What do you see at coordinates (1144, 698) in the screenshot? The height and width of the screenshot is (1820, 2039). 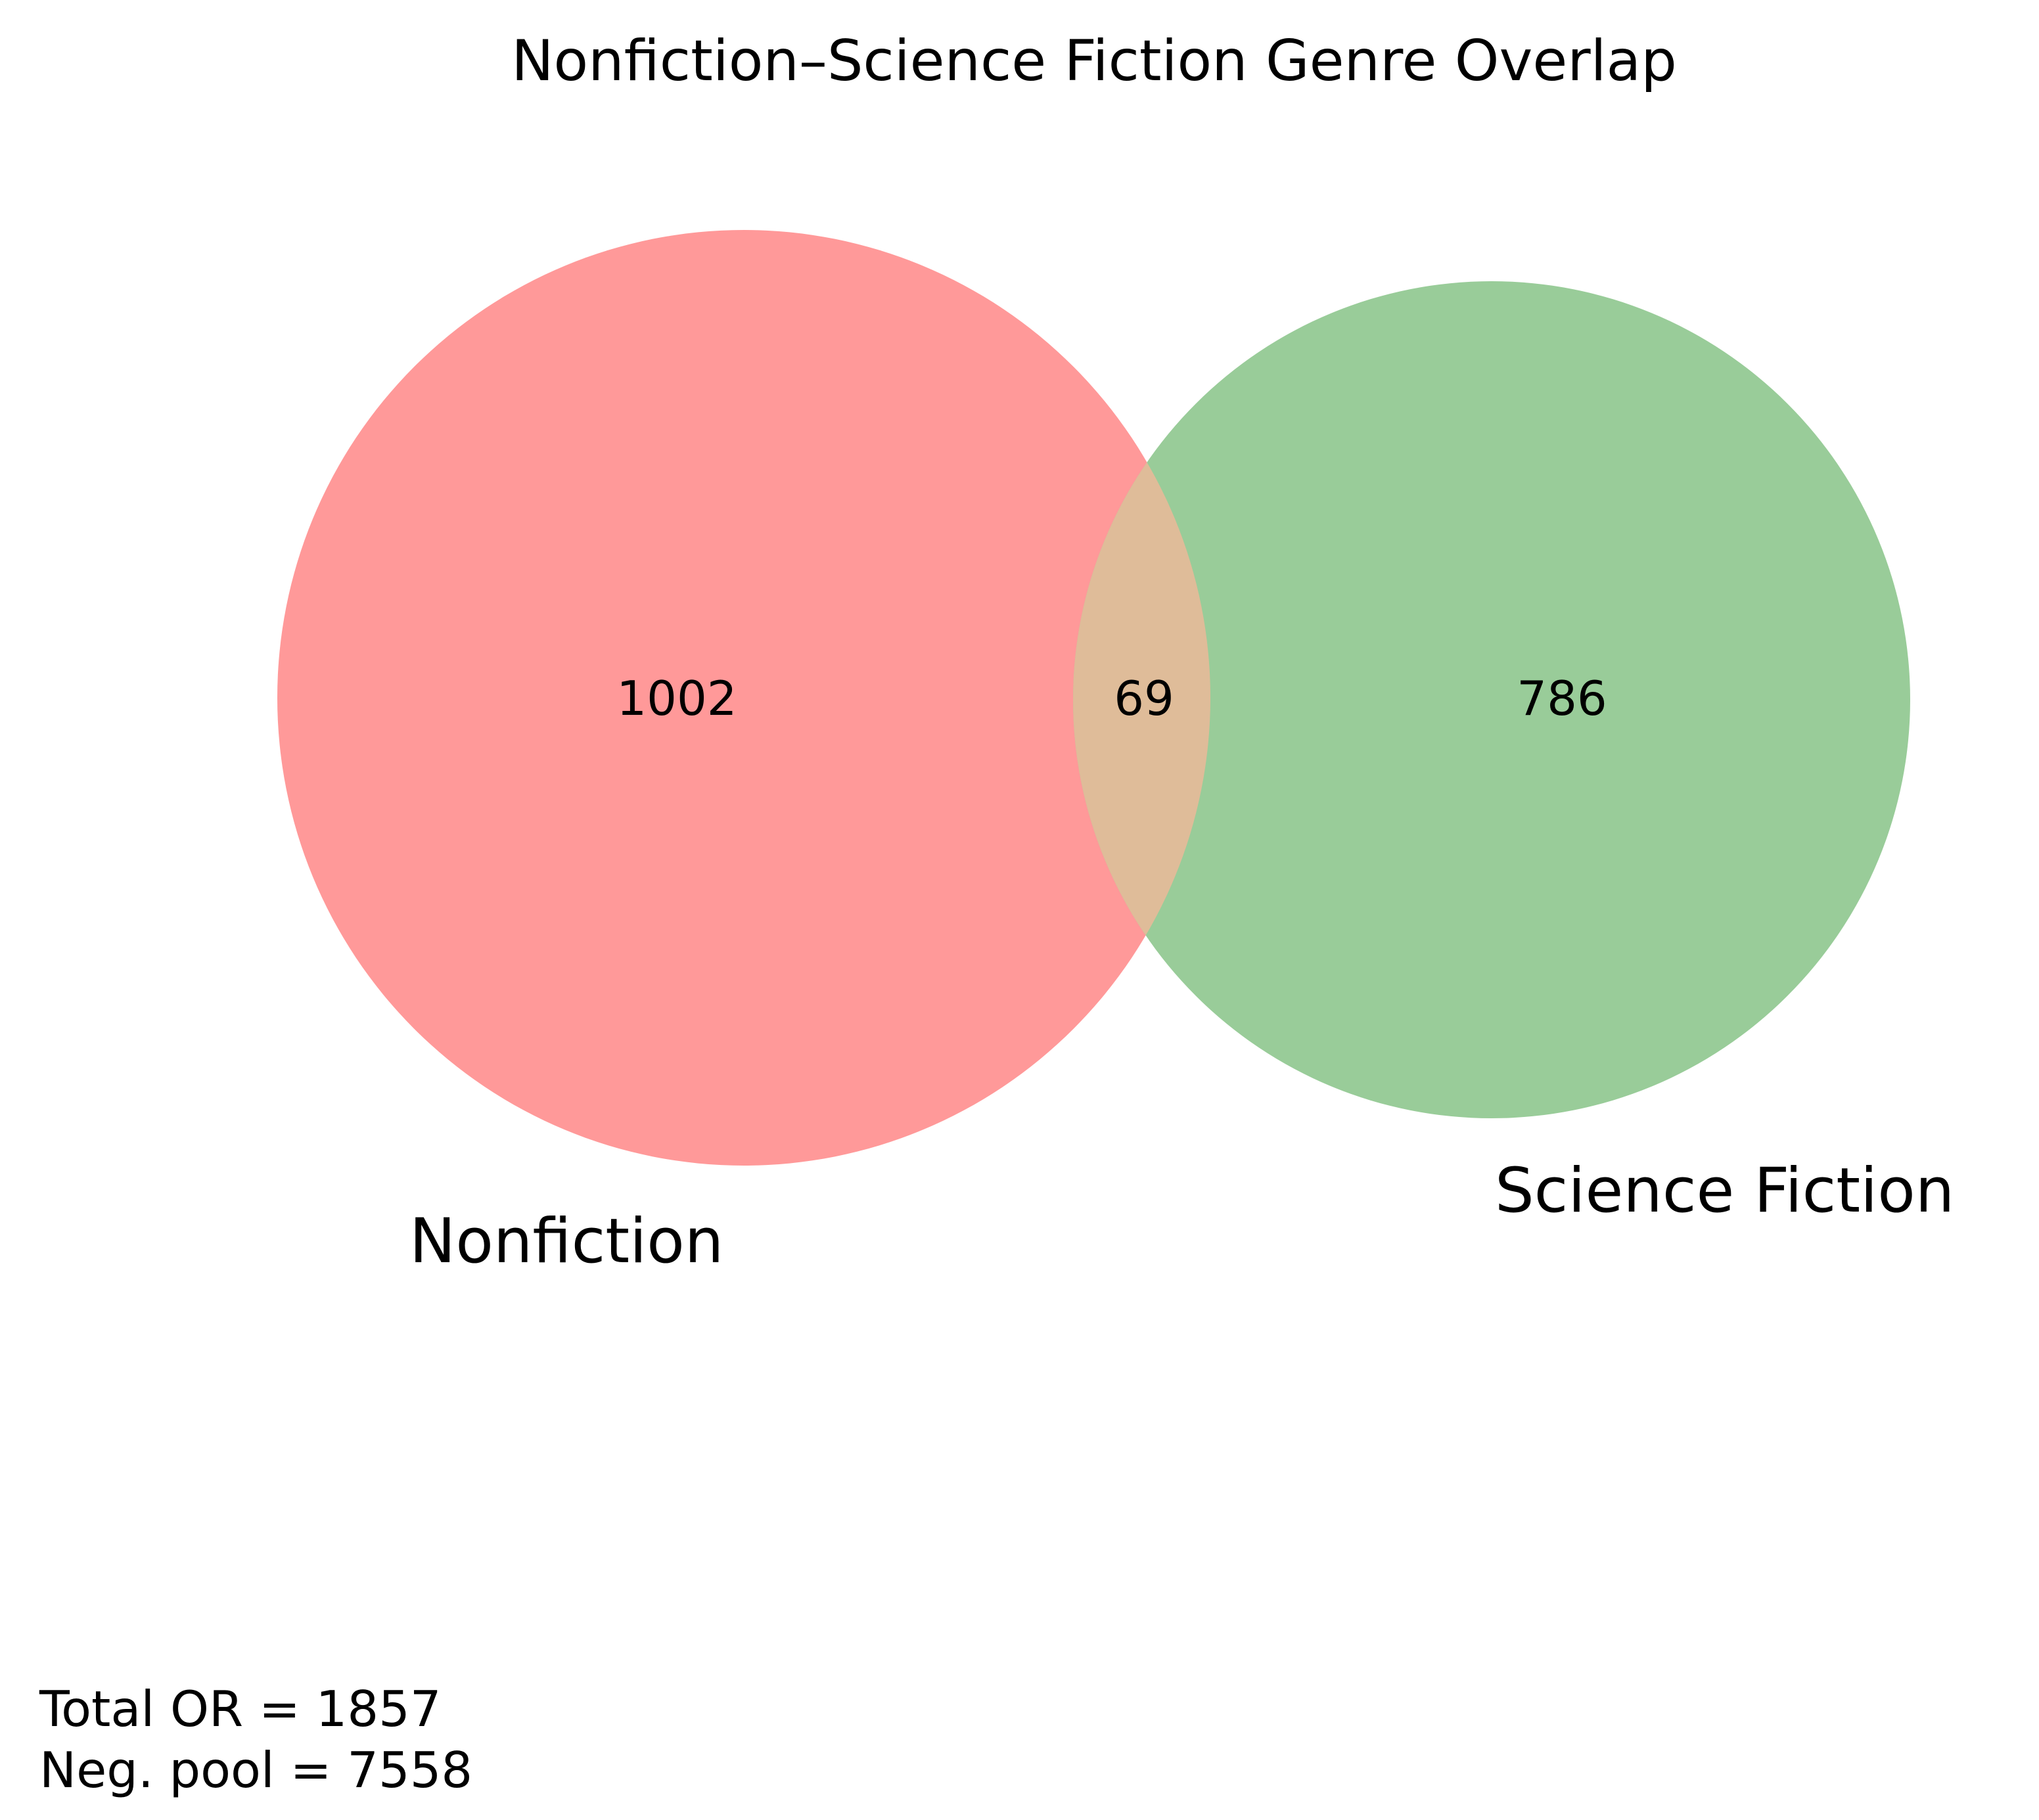 I see `overlap-count: 69` at bounding box center [1144, 698].